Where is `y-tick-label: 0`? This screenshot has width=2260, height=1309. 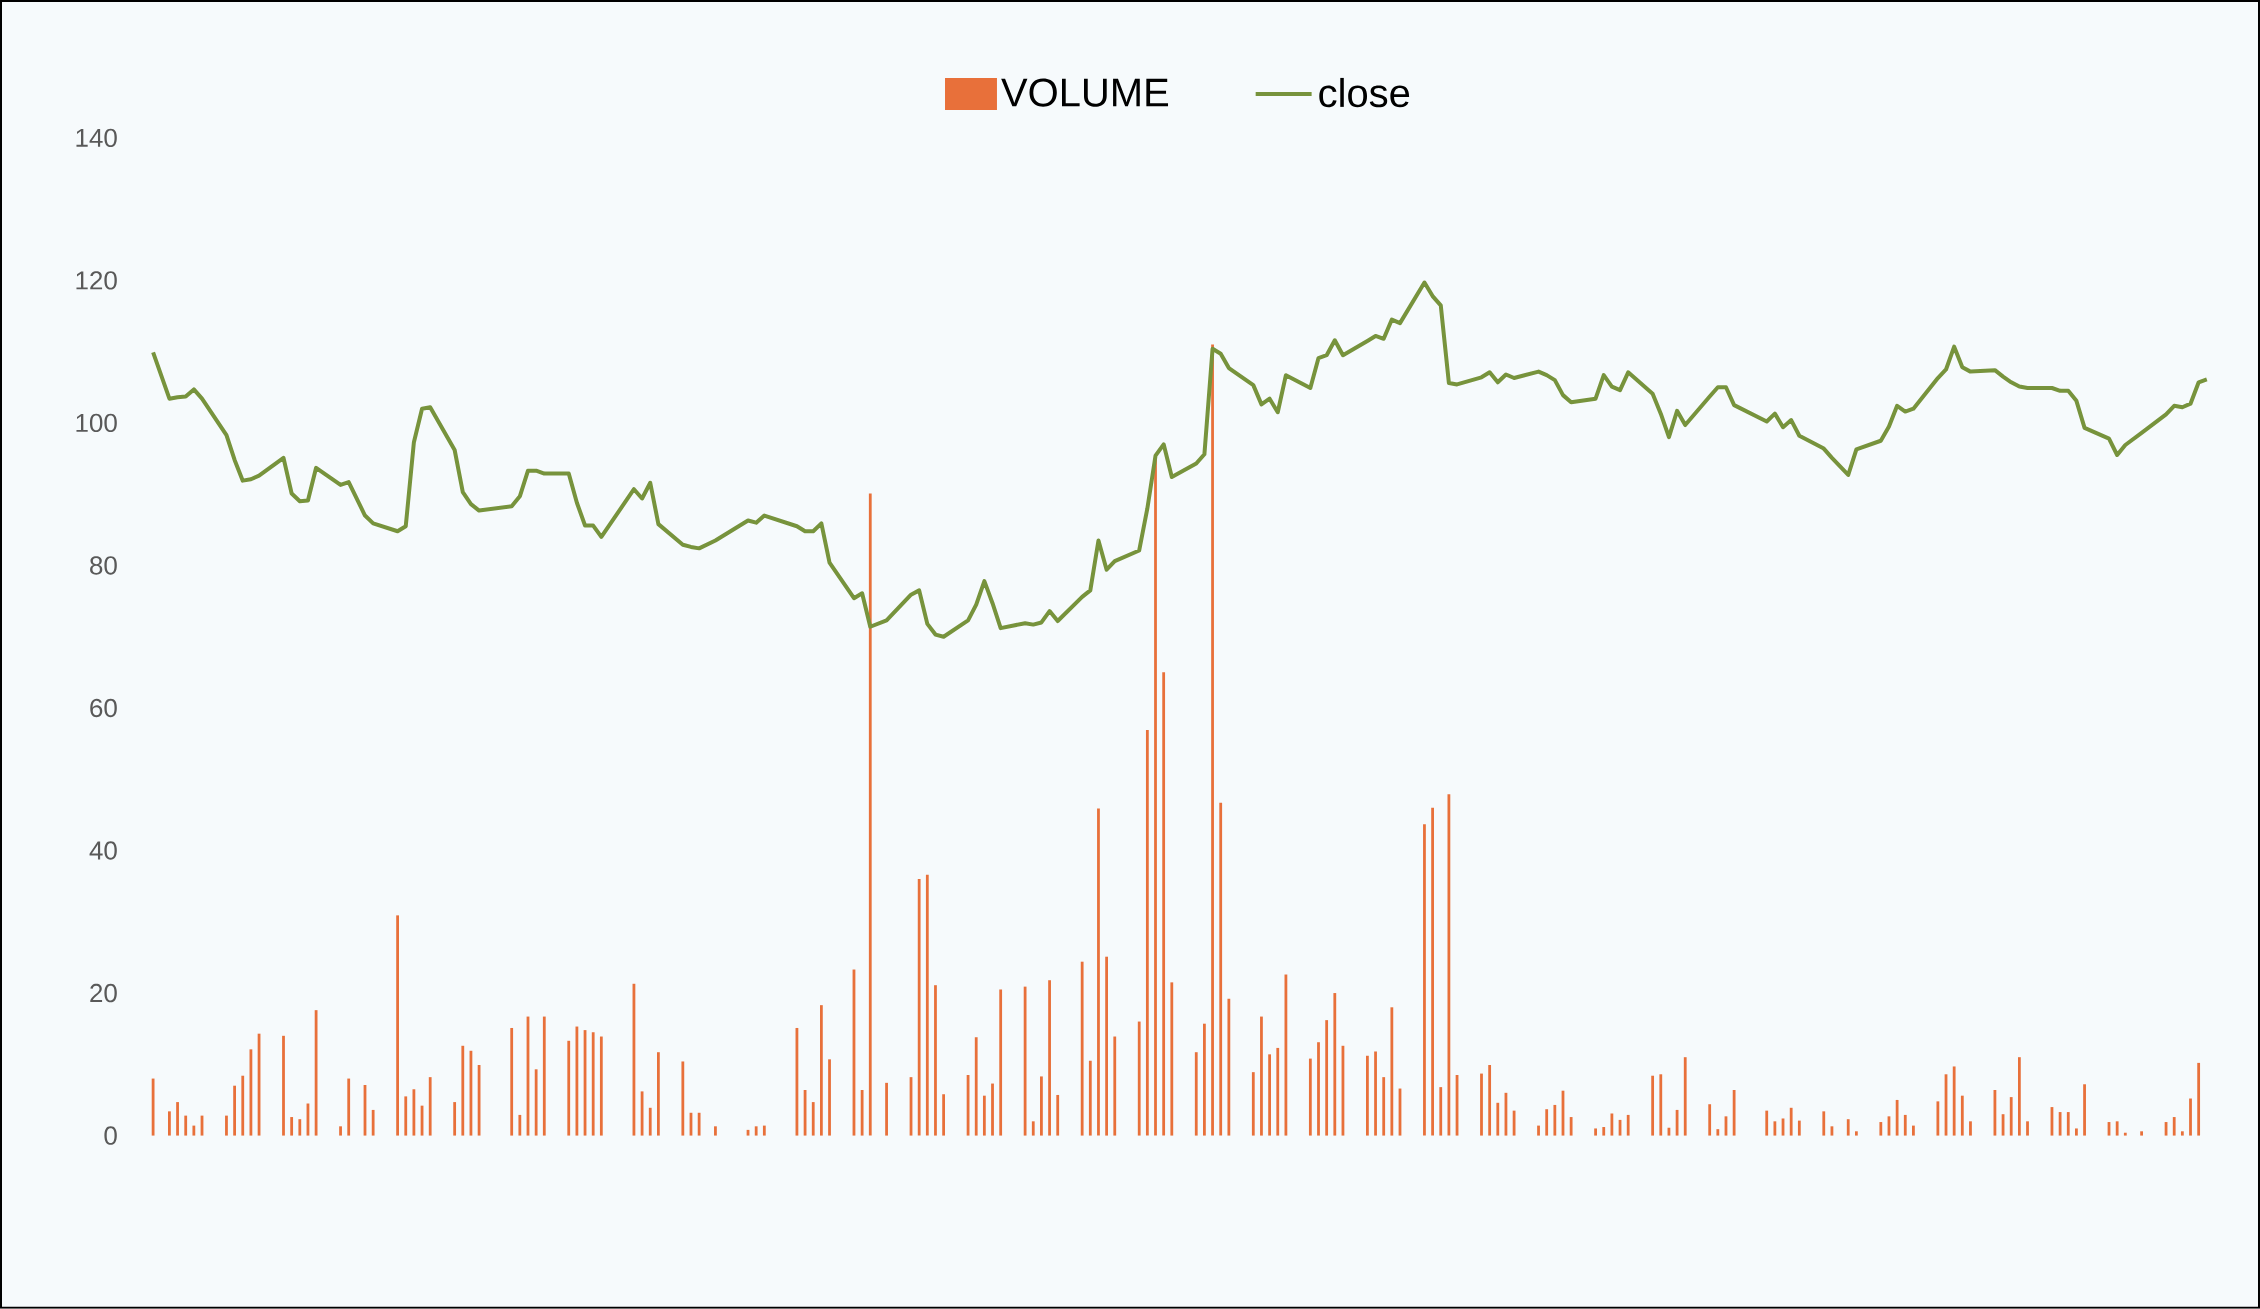
y-tick-label: 0 is located at coordinates (110, 1135).